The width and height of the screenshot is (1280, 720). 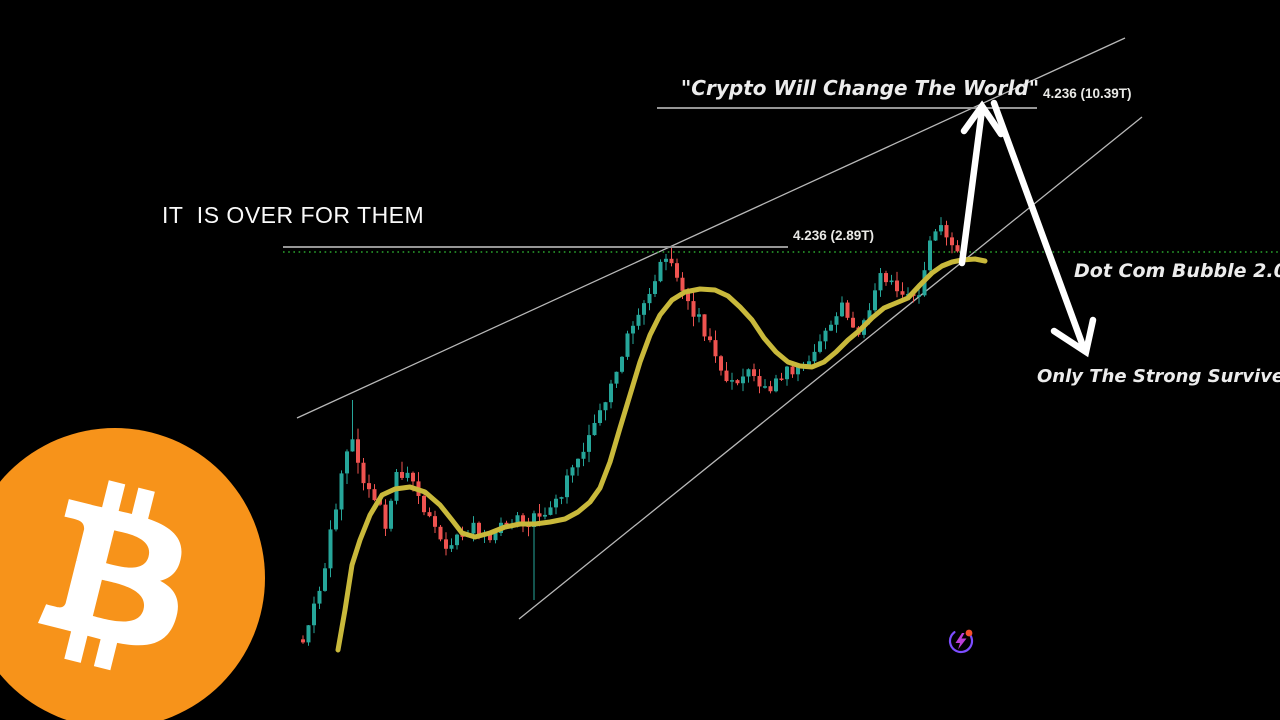 I want to click on fib-label-mid: 4.236 (2.89T), so click(x=834, y=235).